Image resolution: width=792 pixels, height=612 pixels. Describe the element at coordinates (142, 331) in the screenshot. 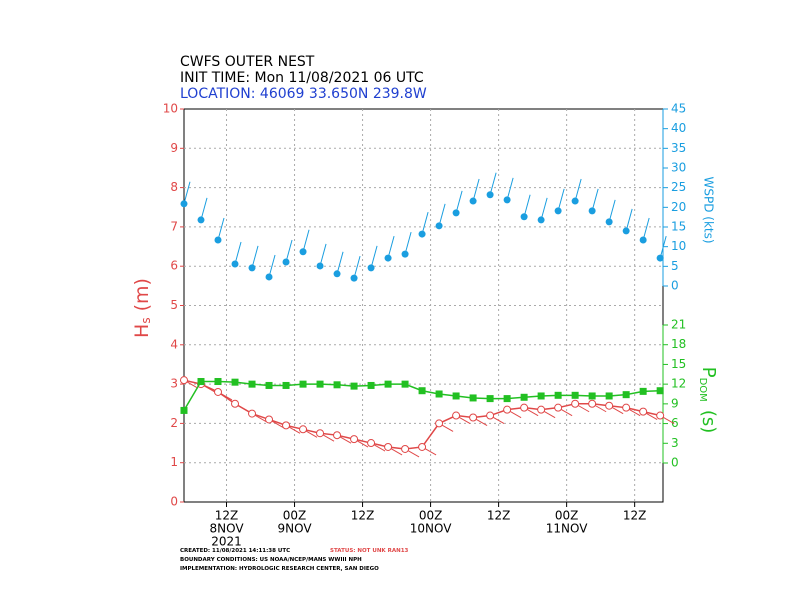

I see `y-label-main: H` at that location.